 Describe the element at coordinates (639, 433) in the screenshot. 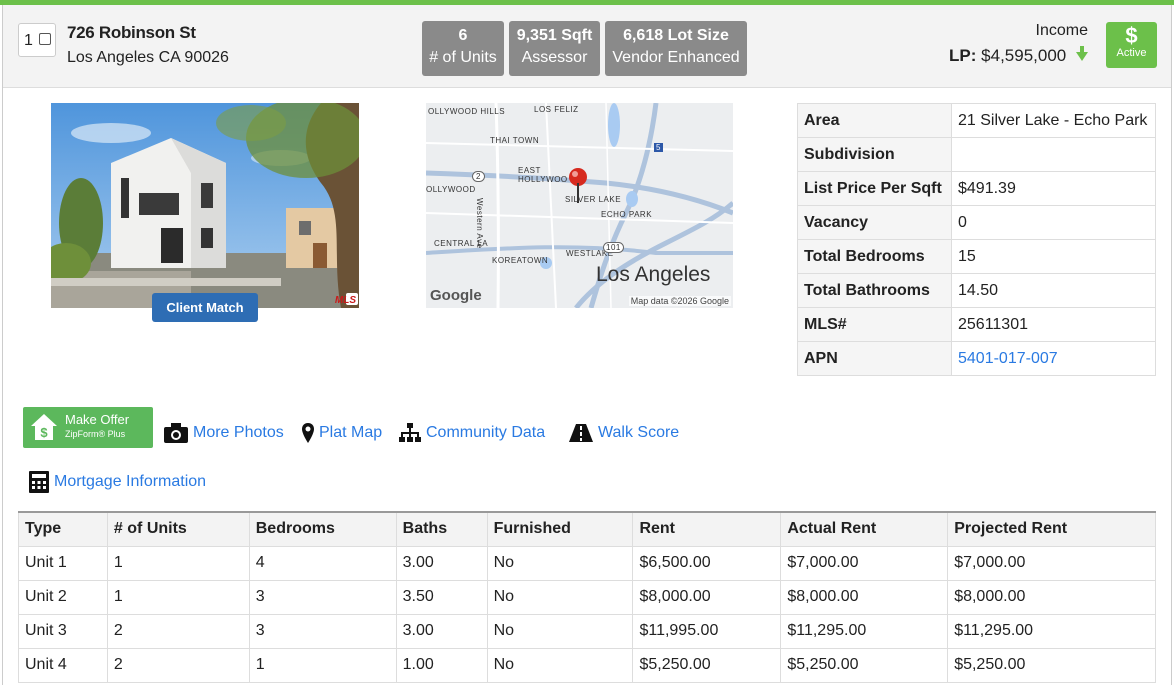

I see `walk-score-label: Walk Score` at that location.